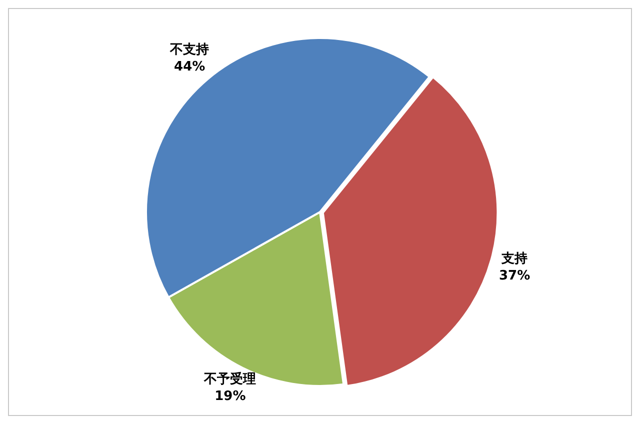 Image resolution: width=640 pixels, height=424 pixels. Describe the element at coordinates (190, 67) in the screenshot. I see `data-label: 44%` at that location.